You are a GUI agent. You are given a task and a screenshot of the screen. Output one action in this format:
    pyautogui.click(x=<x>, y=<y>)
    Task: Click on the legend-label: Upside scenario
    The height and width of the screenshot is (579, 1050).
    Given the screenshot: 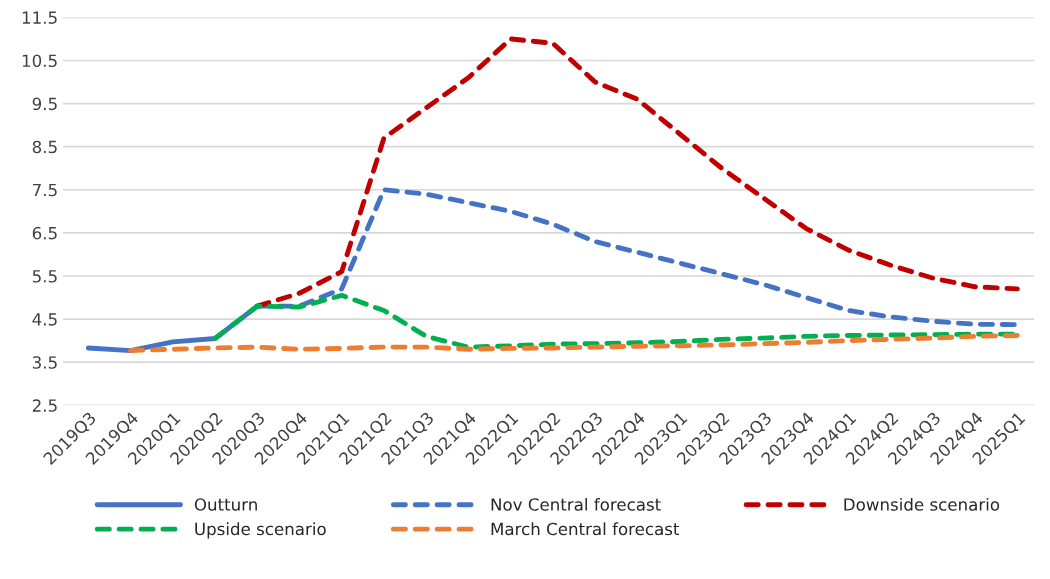 What is the action you would take?
    pyautogui.click(x=260, y=530)
    